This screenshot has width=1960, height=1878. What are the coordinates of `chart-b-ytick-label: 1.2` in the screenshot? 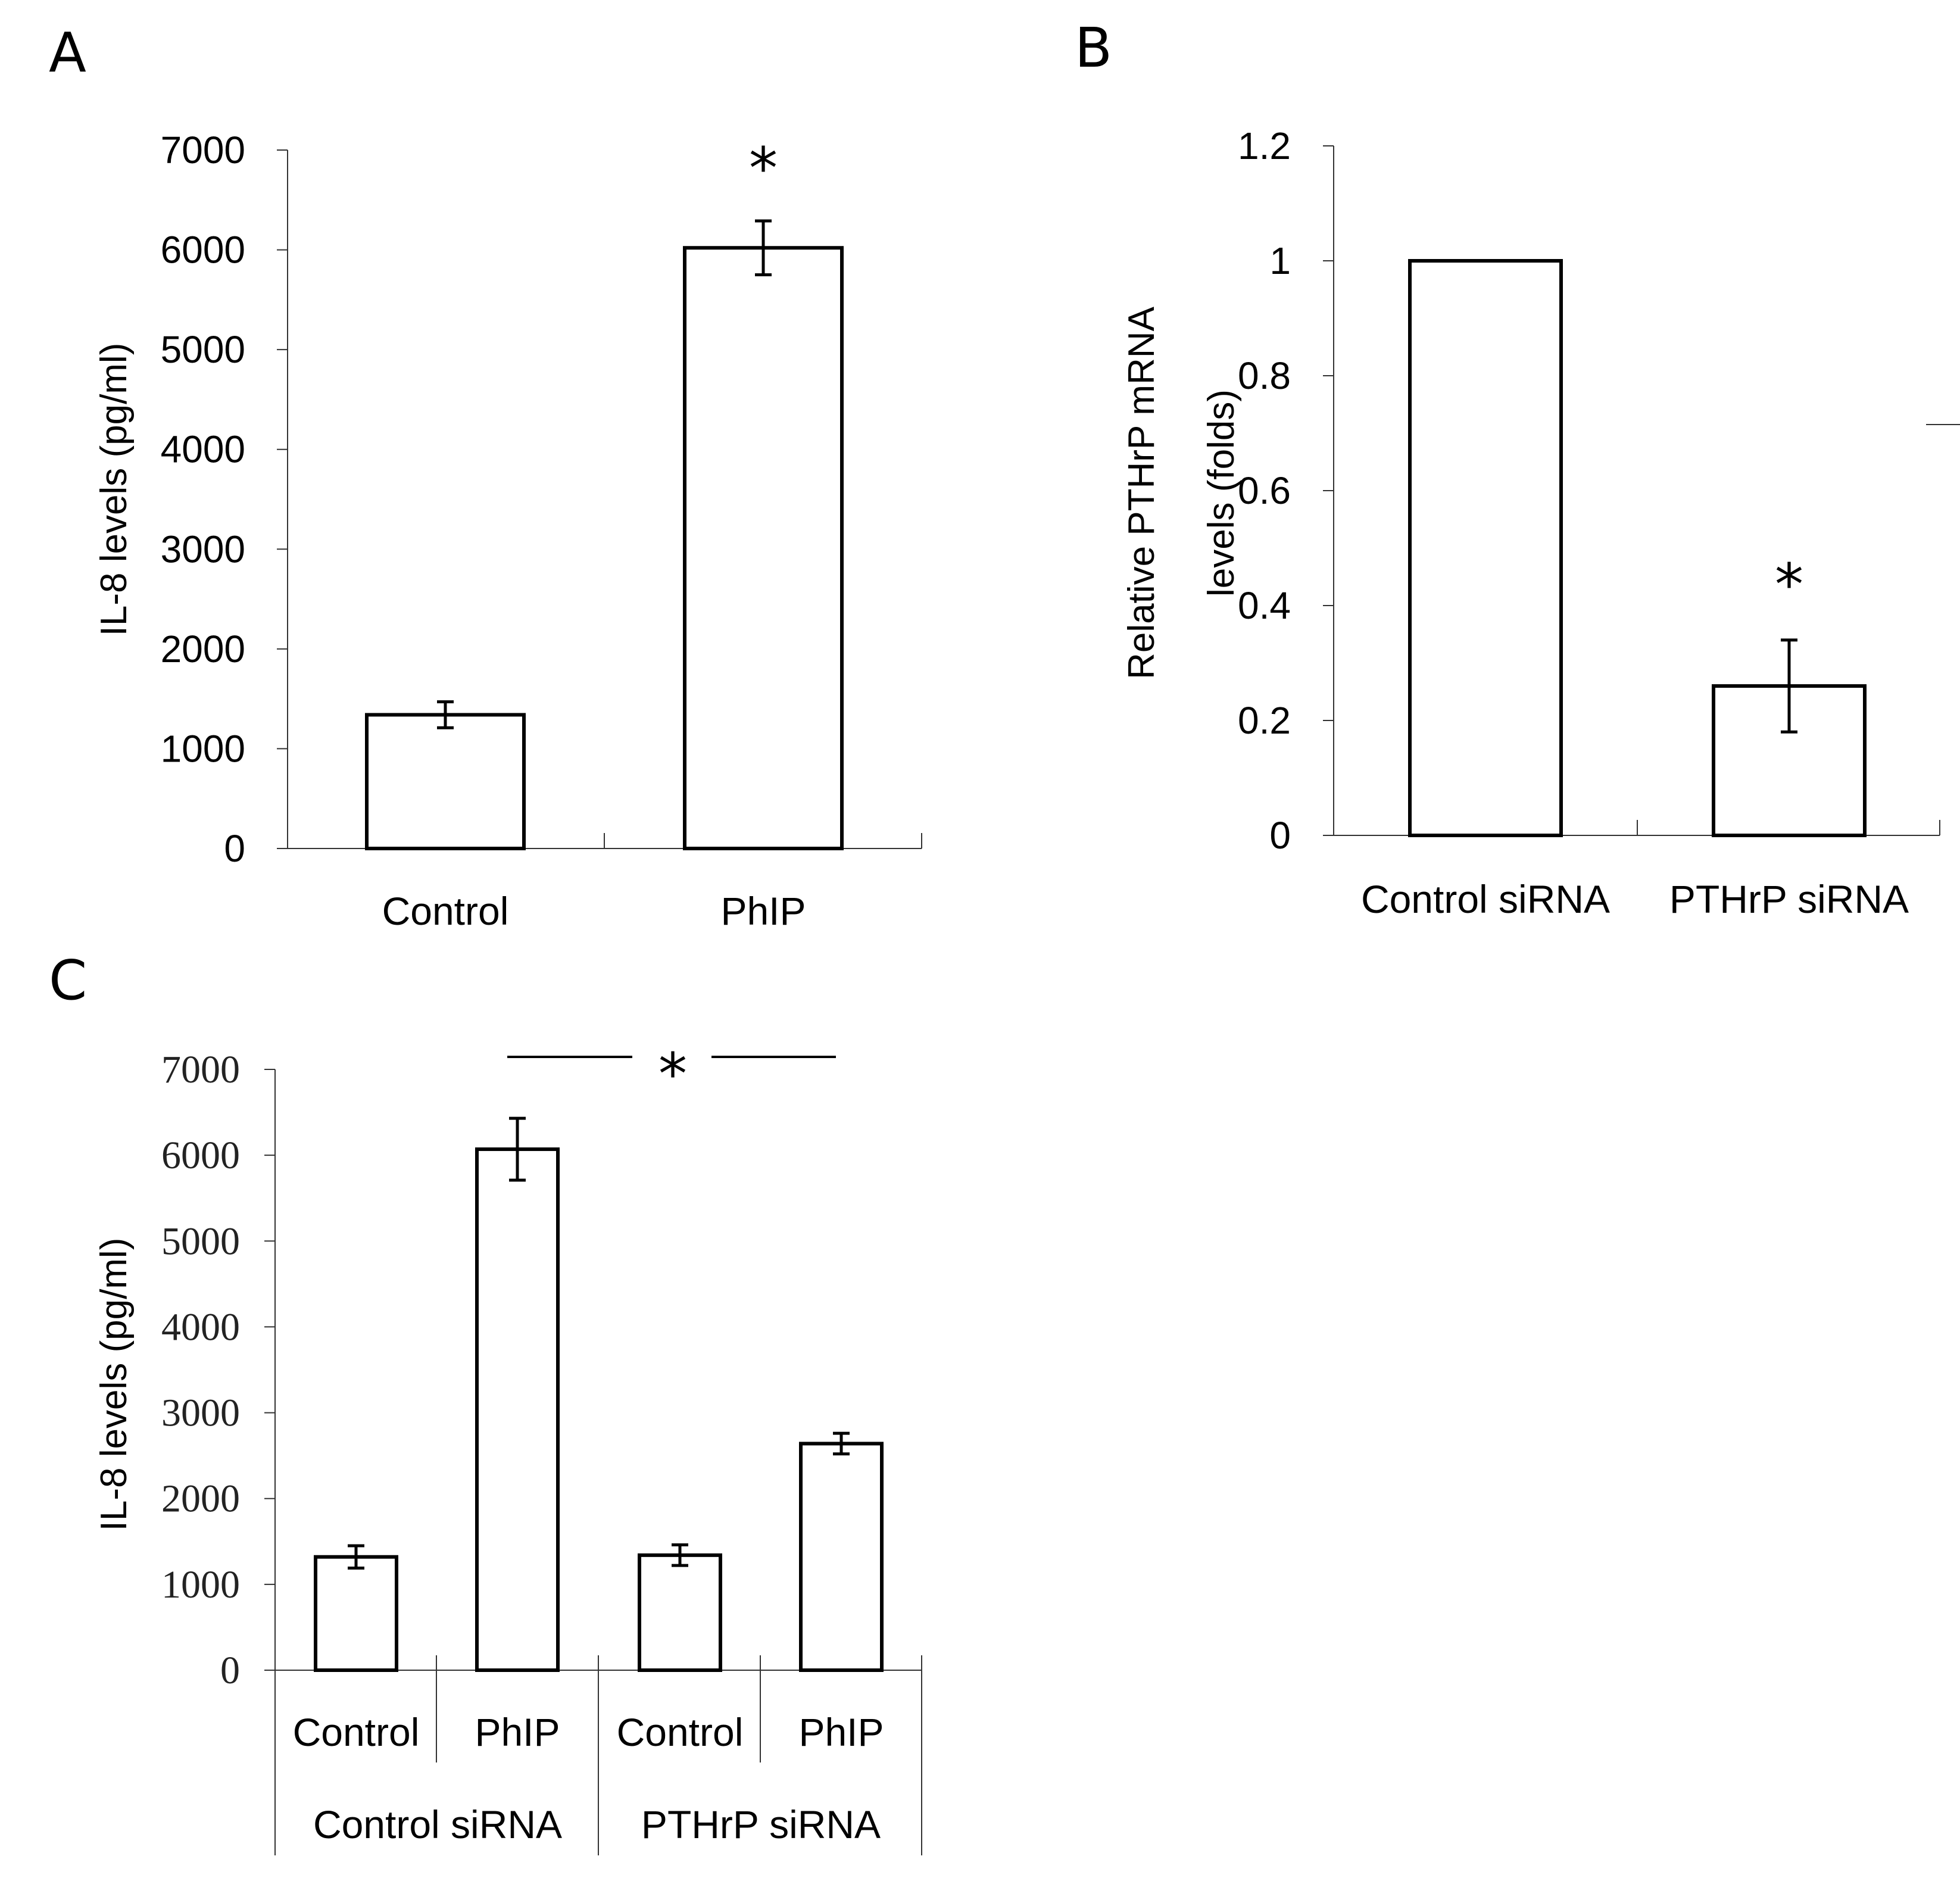 It's located at (1264, 145).